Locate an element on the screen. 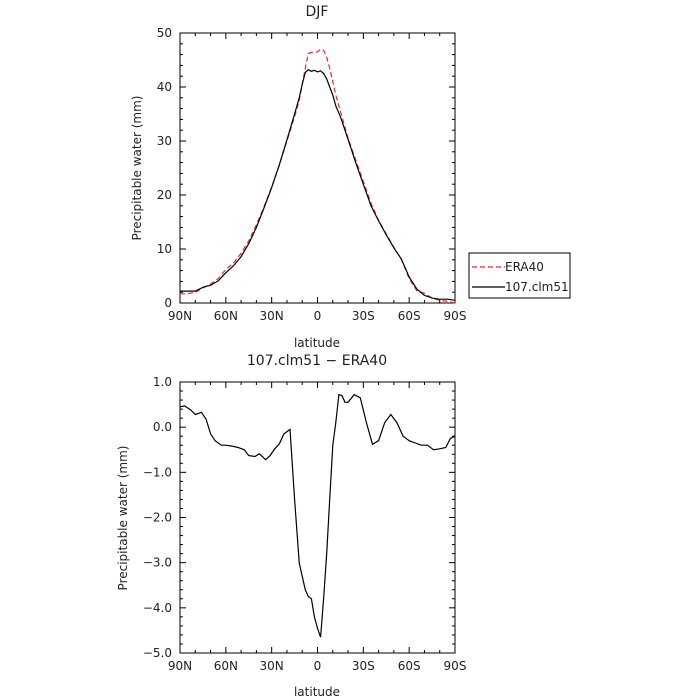 The image size is (700, 700). top-panel-legend: ERA40 107.clm51 is located at coordinates (519, 275).